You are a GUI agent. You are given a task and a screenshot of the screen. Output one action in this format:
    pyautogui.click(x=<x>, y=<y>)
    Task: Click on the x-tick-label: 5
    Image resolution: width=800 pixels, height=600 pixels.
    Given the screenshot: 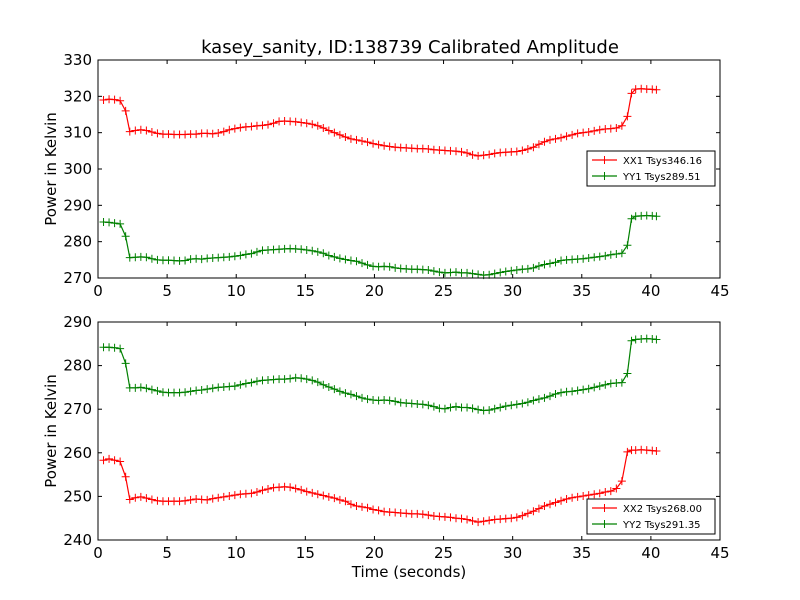 What is the action you would take?
    pyautogui.click(x=167, y=291)
    